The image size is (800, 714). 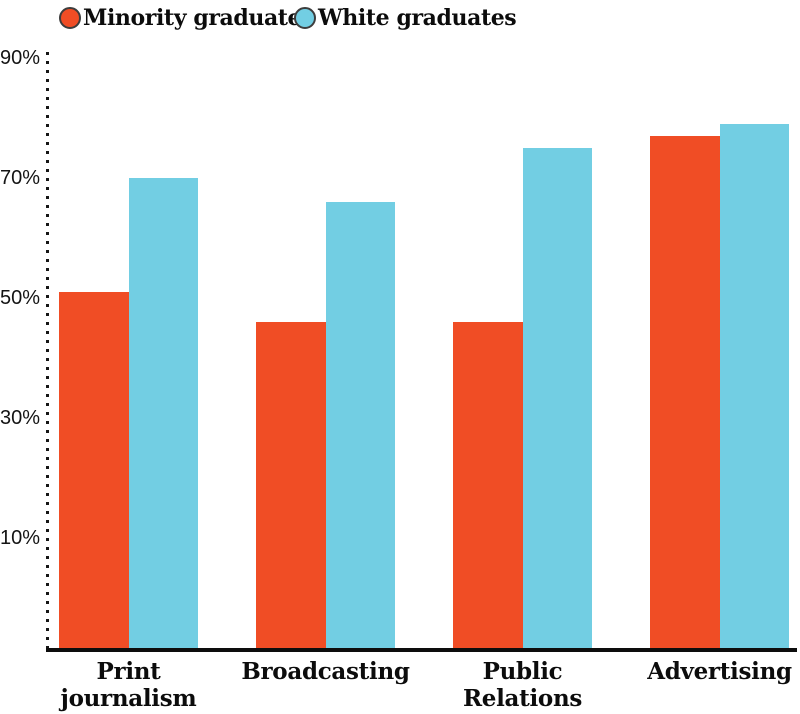 I want to click on y-tick-10: 10%, so click(x=20, y=538).